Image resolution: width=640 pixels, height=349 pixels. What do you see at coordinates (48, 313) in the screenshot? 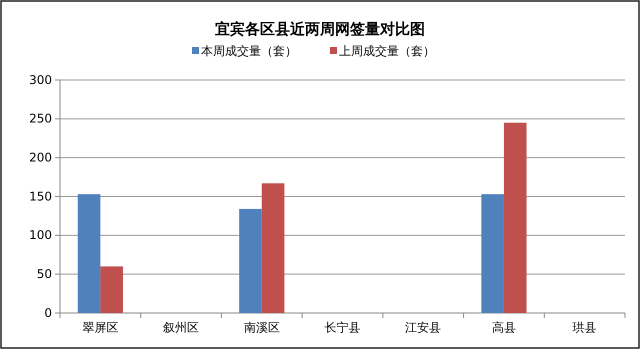
I see `y-tick-label: 0` at bounding box center [48, 313].